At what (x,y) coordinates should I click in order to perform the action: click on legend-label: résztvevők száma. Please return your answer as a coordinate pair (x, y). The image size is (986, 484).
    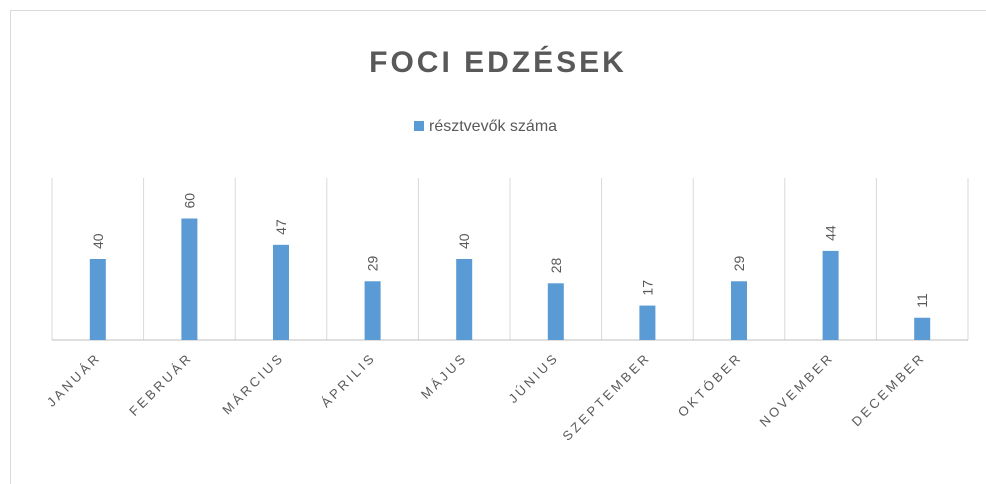
    Looking at the image, I should click on (493, 126).